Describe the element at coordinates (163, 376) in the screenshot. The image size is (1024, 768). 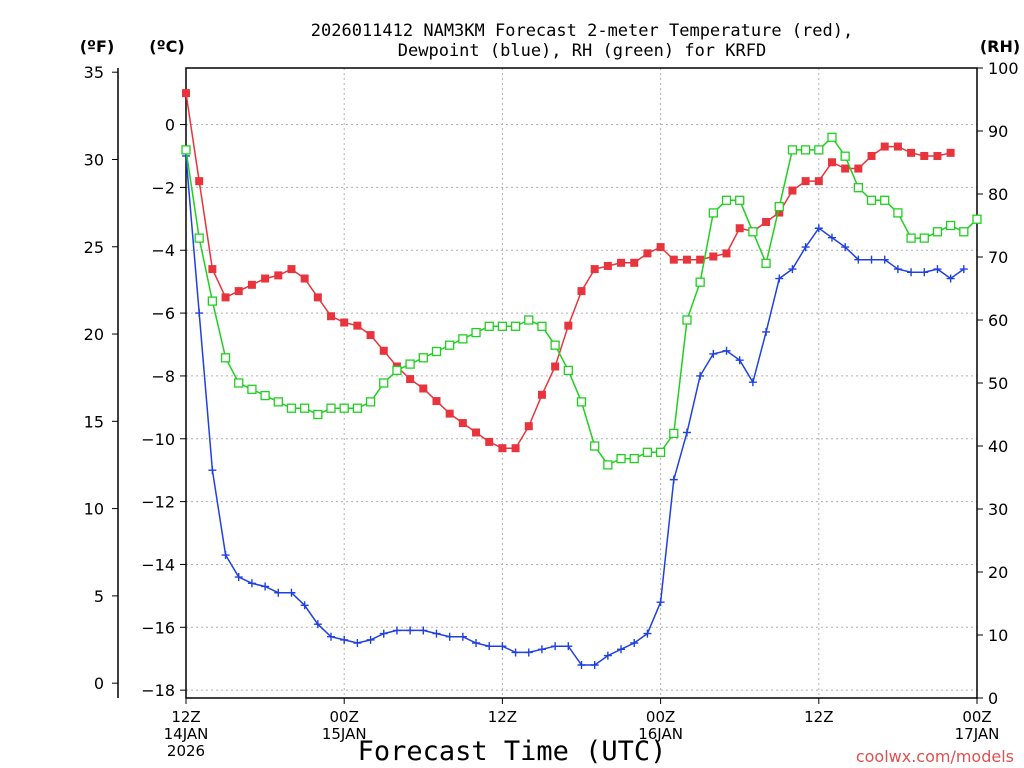
I see `celsius-tick-label: −8` at that location.